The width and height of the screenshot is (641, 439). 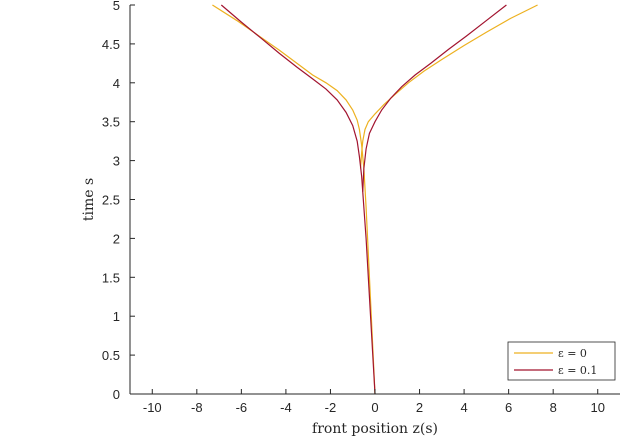 What do you see at coordinates (572, 353) in the screenshot?
I see `legend-label: ε = 0` at bounding box center [572, 353].